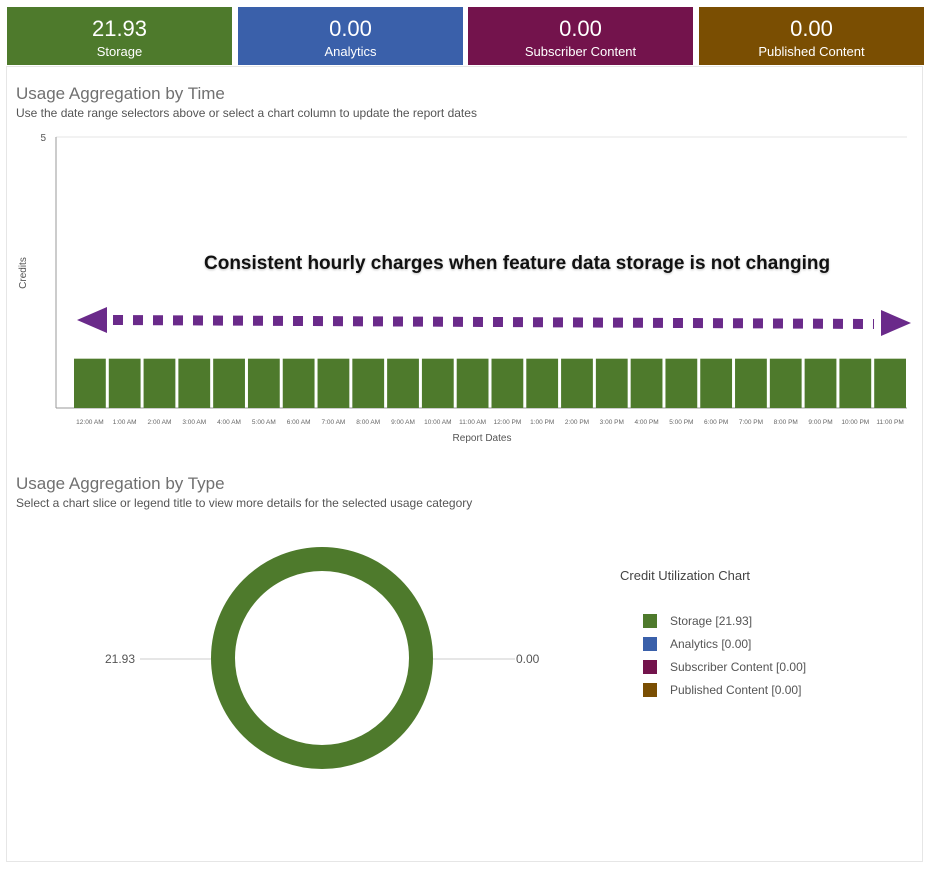  I want to click on x-tick-label: 4:00 PM, so click(646, 422).